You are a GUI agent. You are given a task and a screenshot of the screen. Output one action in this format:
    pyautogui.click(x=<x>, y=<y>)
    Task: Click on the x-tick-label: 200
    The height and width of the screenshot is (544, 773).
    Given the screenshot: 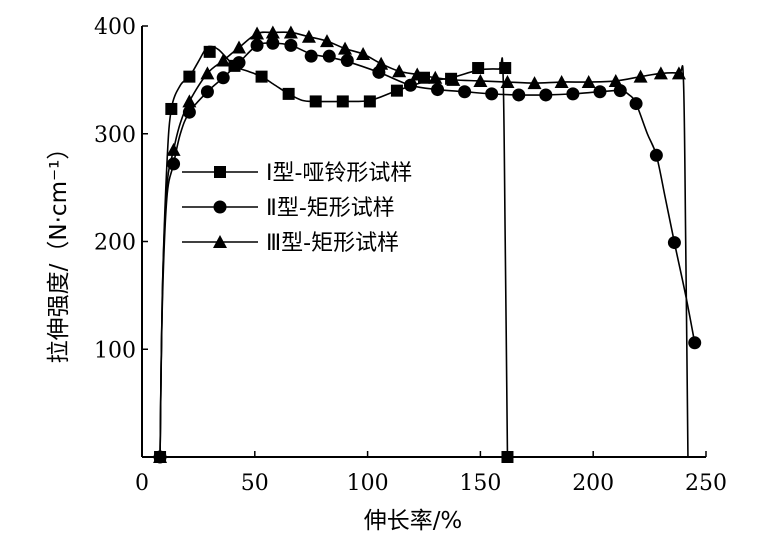 What is the action you would take?
    pyautogui.click(x=593, y=483)
    